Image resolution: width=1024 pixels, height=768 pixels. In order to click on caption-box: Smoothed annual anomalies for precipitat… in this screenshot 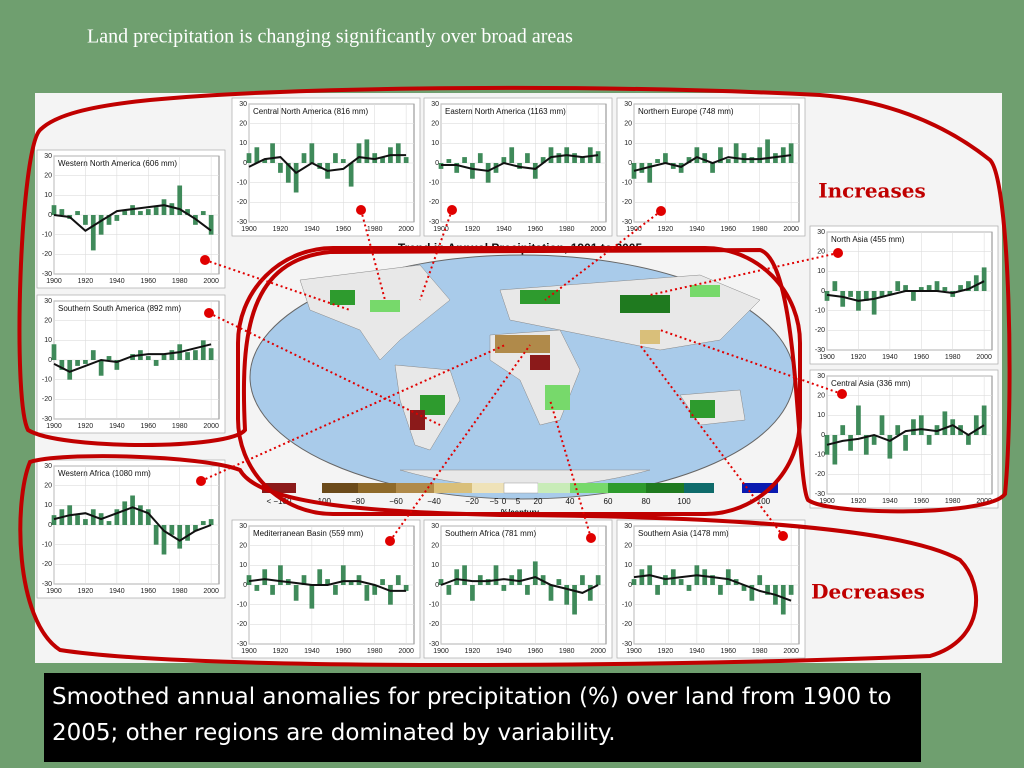, I will do `click(482, 717)`.